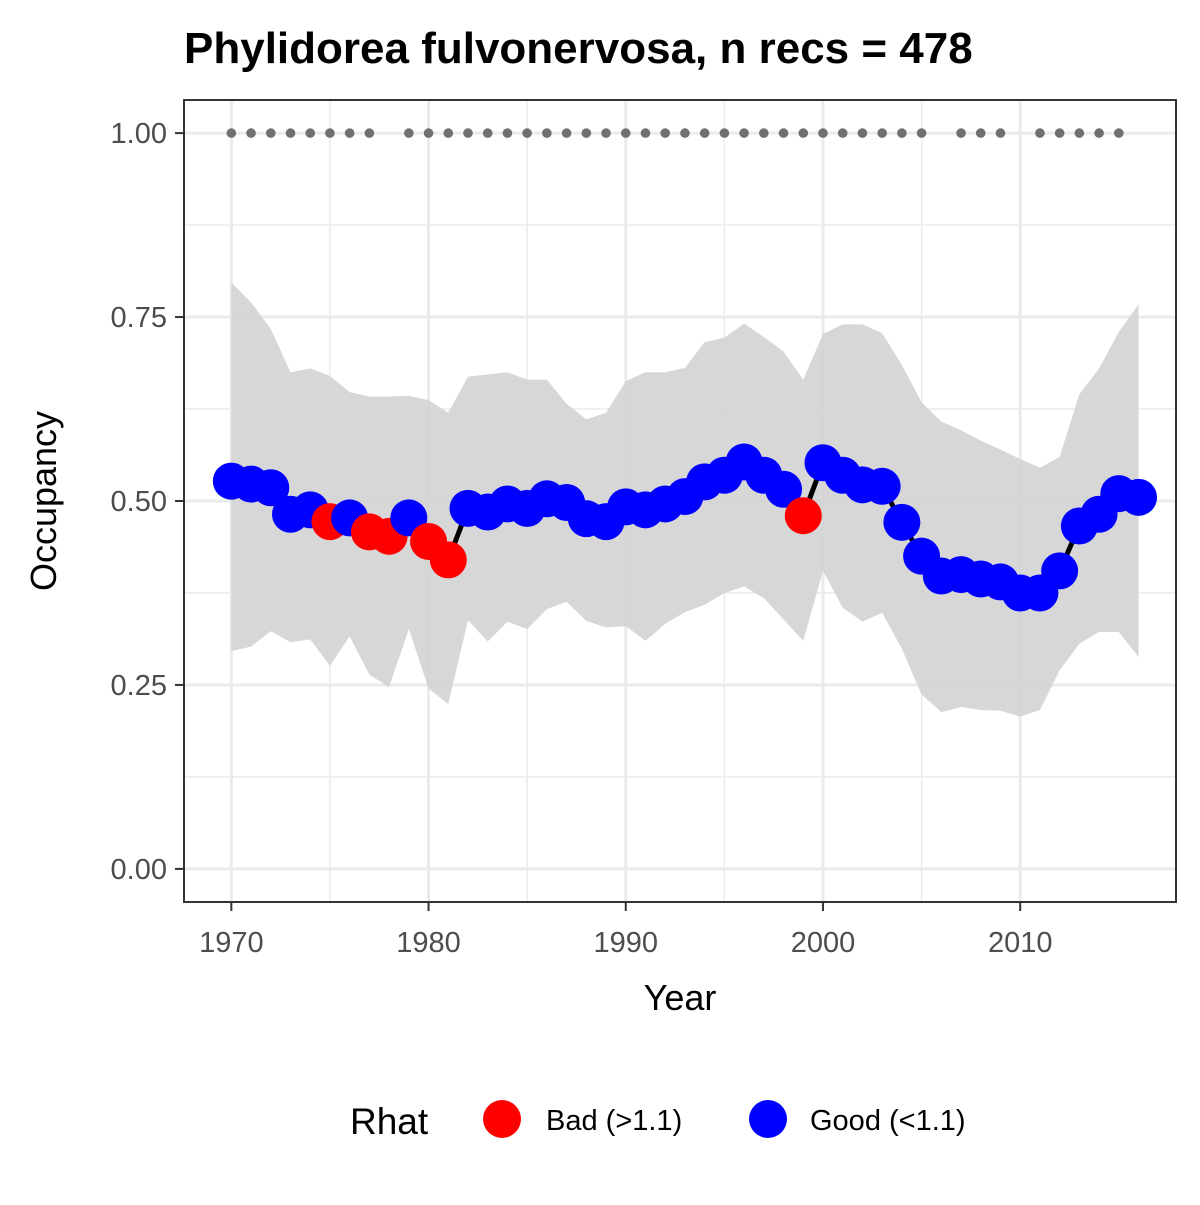 The image size is (1200, 1205). Describe the element at coordinates (139, 686) in the screenshot. I see `y-tick-label: 0.25` at that location.